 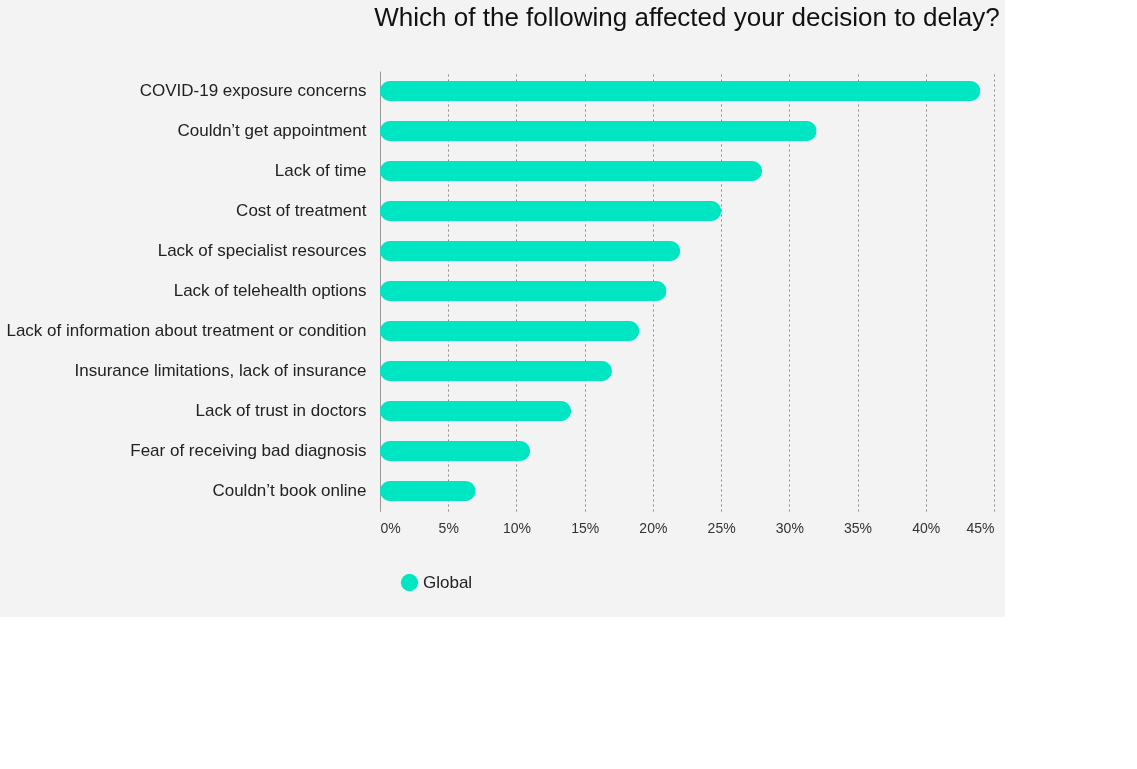 What do you see at coordinates (687, 17) in the screenshot?
I see `chart-title: Which of the following affected your decision to delay?` at bounding box center [687, 17].